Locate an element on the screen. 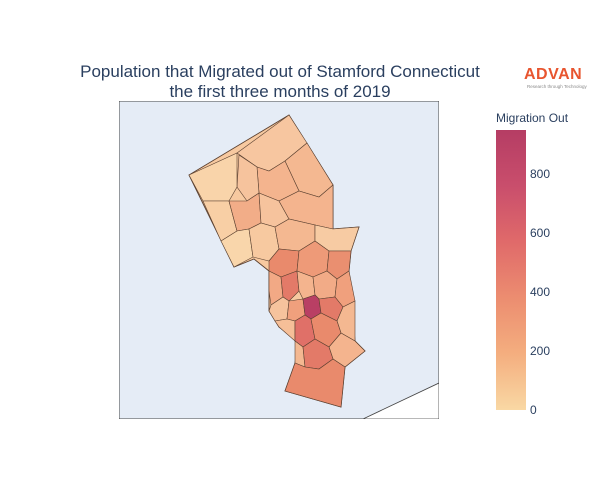  colorbar-tick-label: 800 is located at coordinates (540, 174).